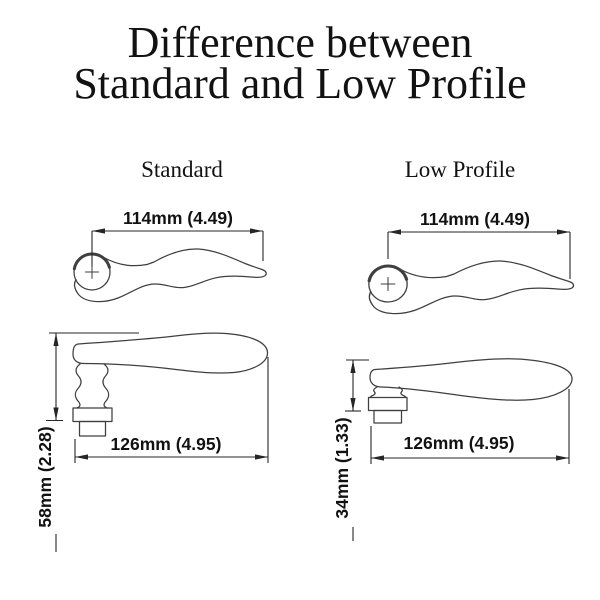 Image resolution: width=600 pixels, height=600 pixels. I want to click on standard-side-view-drawing, so click(170, 384).